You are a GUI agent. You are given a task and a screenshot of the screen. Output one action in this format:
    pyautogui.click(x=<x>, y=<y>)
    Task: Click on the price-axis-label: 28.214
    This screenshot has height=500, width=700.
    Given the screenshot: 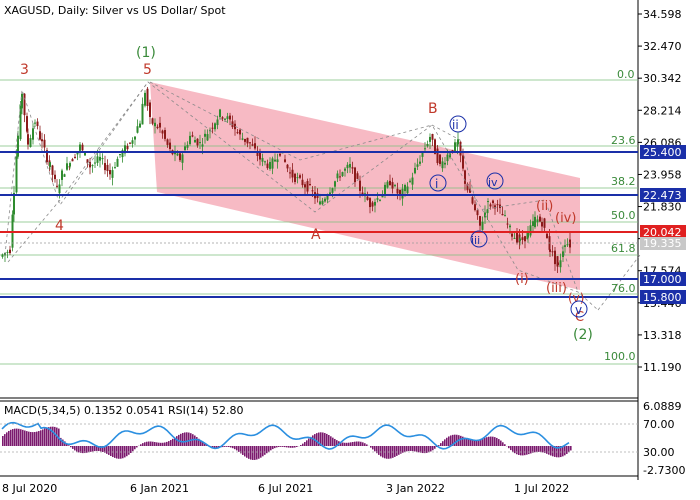 What is the action you would take?
    pyautogui.click(x=662, y=110)
    